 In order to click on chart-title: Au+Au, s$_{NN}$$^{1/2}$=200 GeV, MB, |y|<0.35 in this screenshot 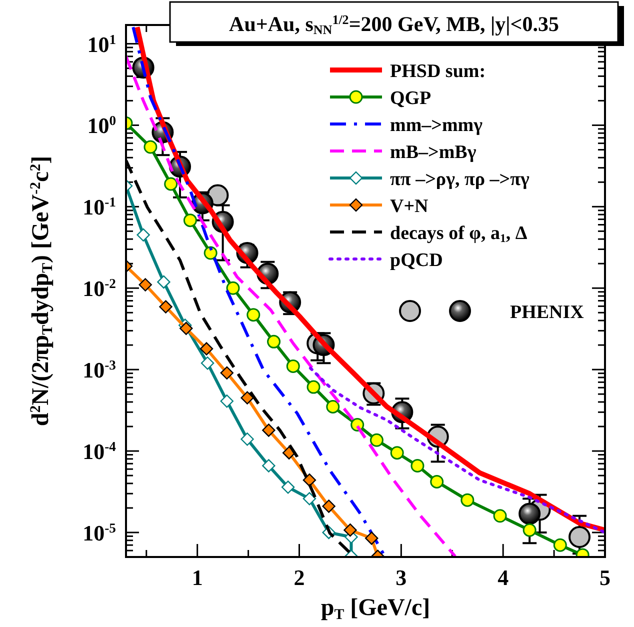, I will do `click(394, 25)`.